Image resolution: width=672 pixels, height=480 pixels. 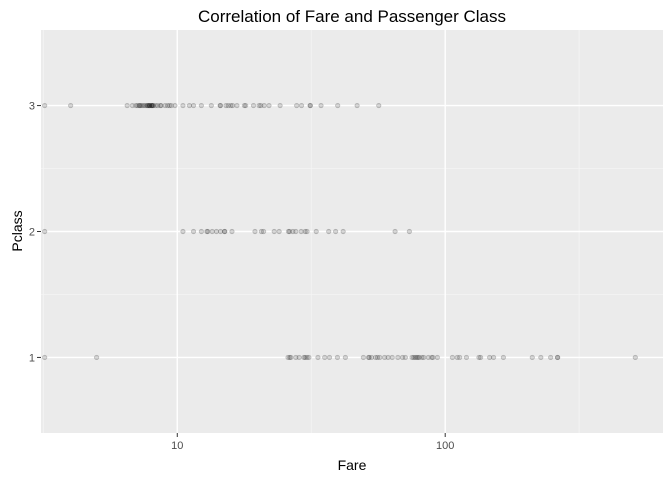 I want to click on y-tick-label: 3, so click(x=32, y=107).